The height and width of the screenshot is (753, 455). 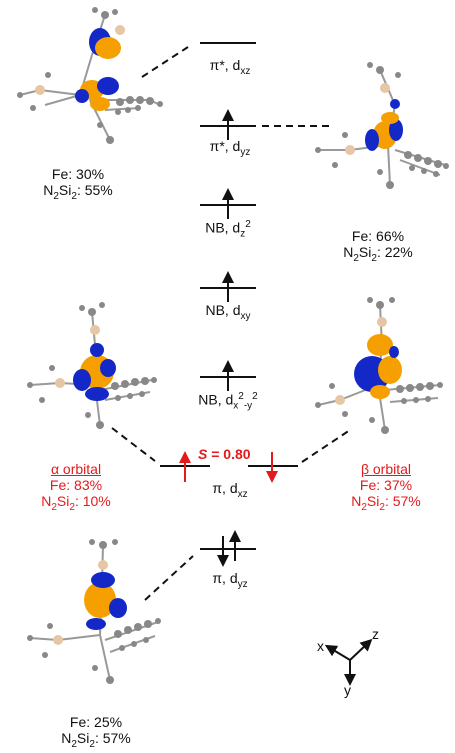 What do you see at coordinates (375, 634) in the screenshot?
I see `axis-z-label: z` at bounding box center [375, 634].